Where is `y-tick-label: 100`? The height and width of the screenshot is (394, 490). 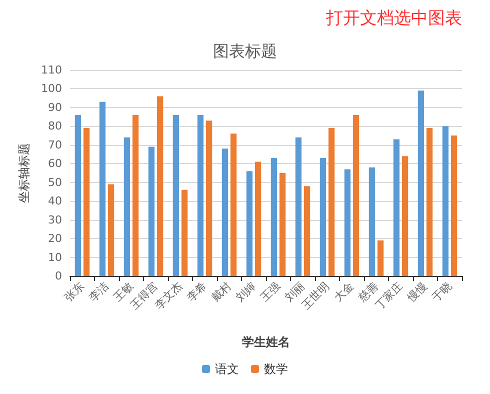 y-tick-label: 100 is located at coordinates (51, 89).